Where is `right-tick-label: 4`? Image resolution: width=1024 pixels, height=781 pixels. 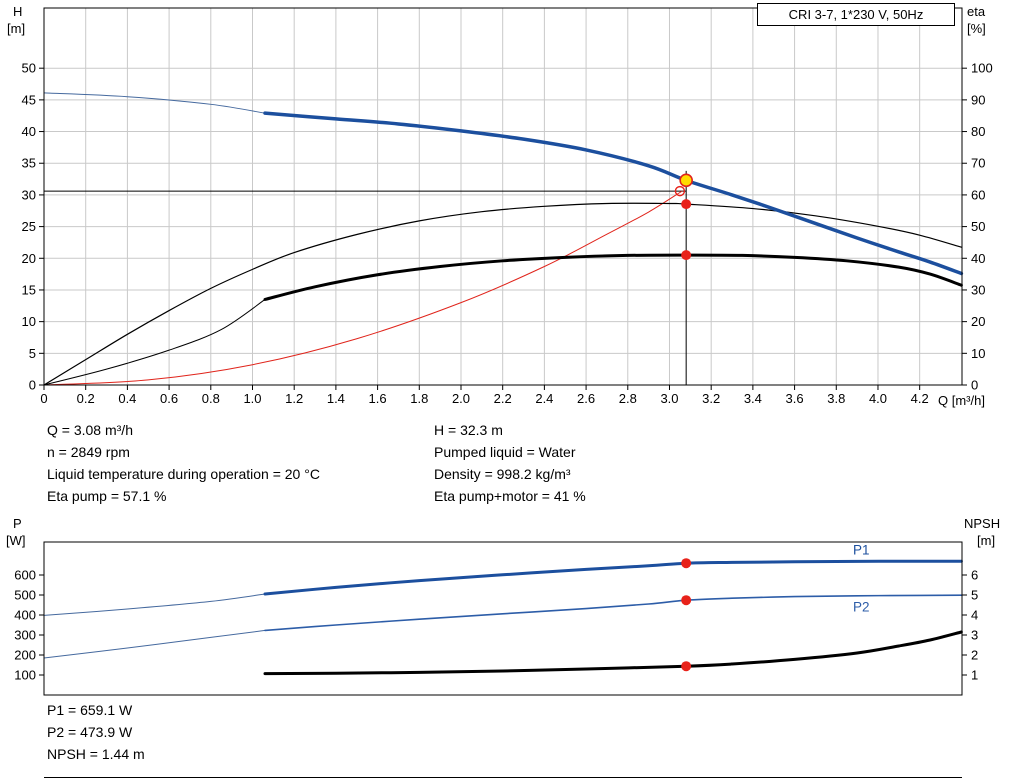
right-tick-label: 4 is located at coordinates (974, 615).